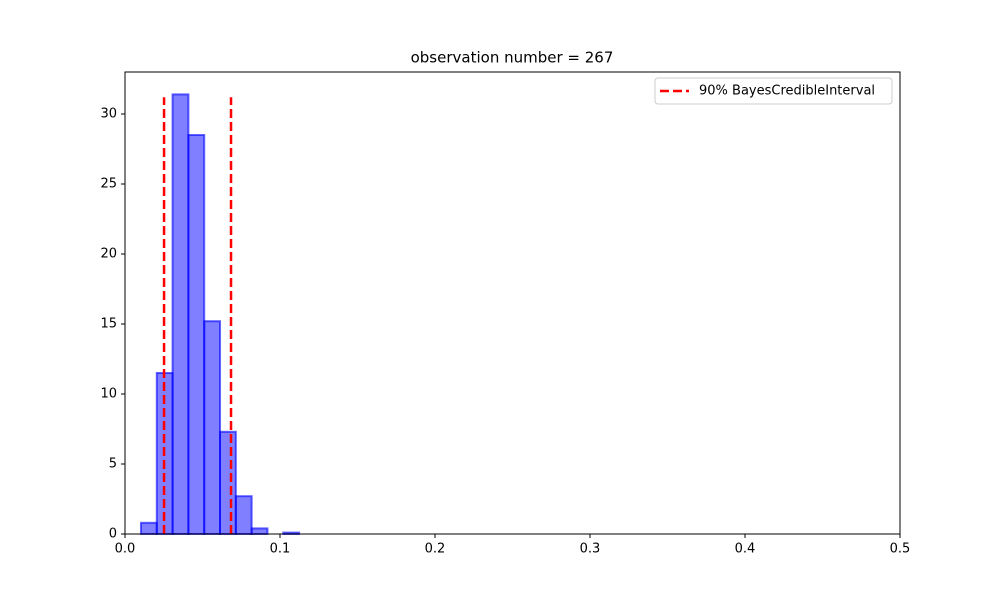 This screenshot has width=1000, height=600. What do you see at coordinates (900, 549) in the screenshot?
I see `x-tick-label: 0.5` at bounding box center [900, 549].